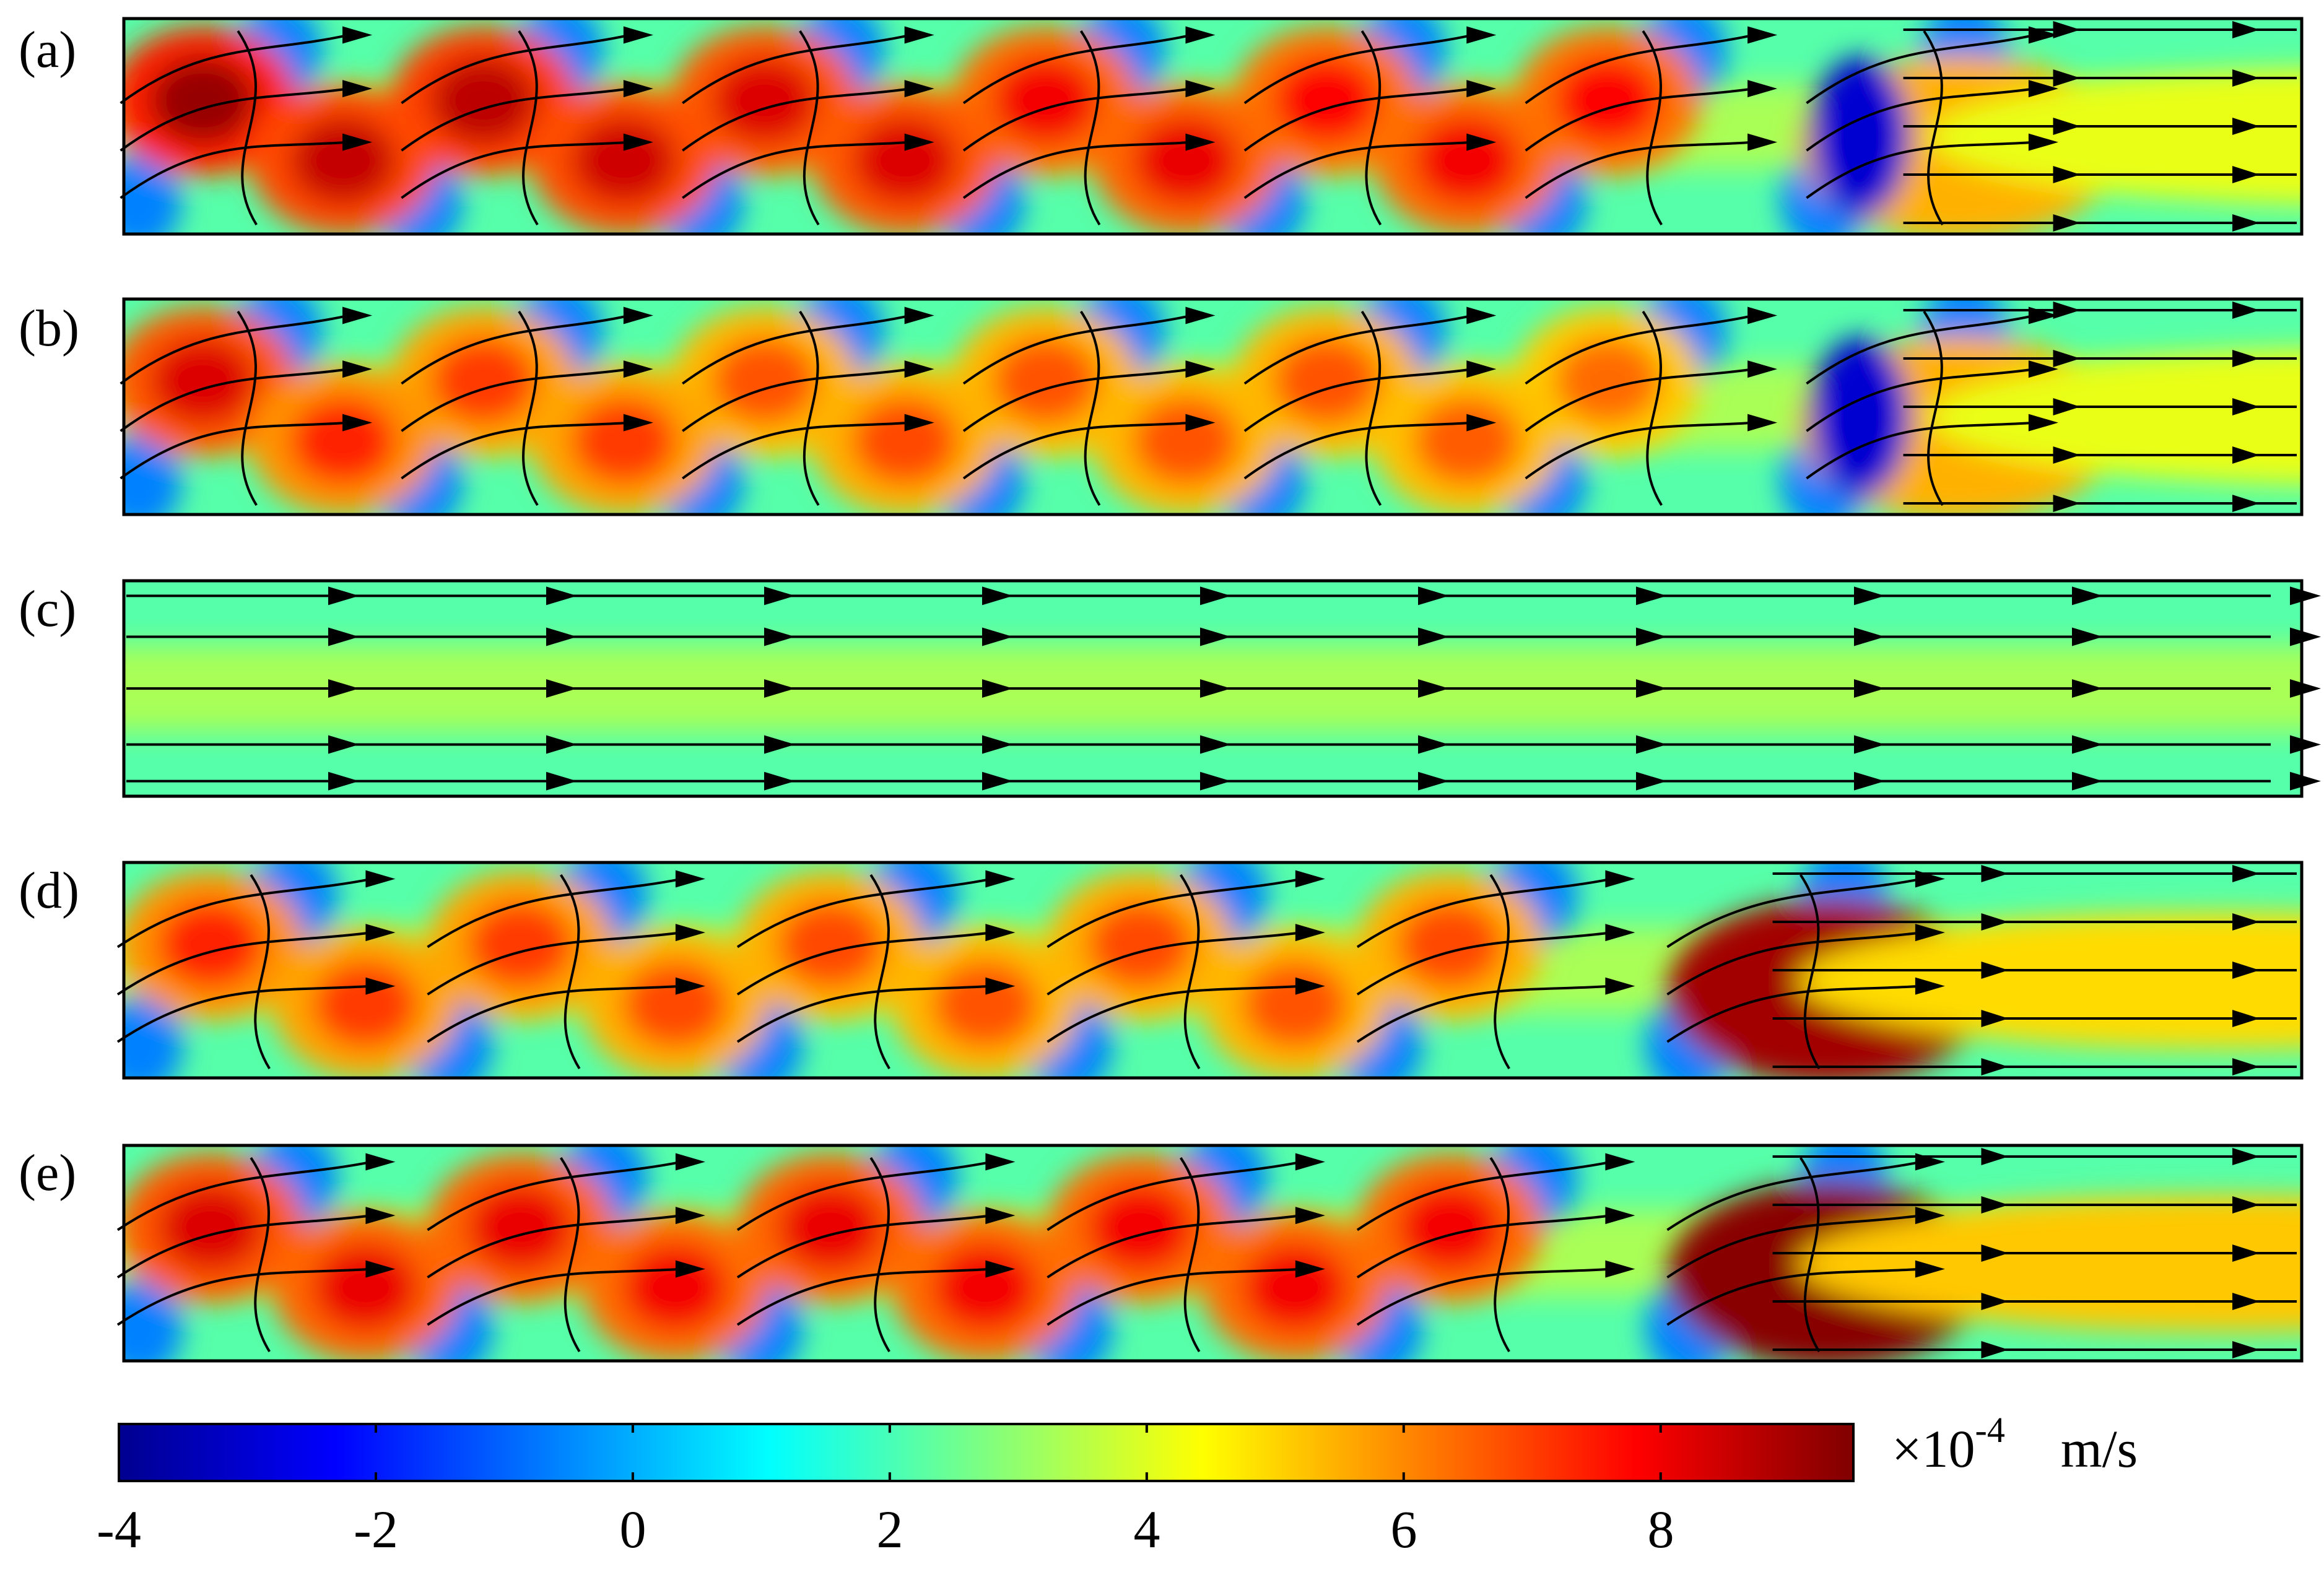  What do you see at coordinates (153, 1320) in the screenshot?
I see `negative-region` at bounding box center [153, 1320].